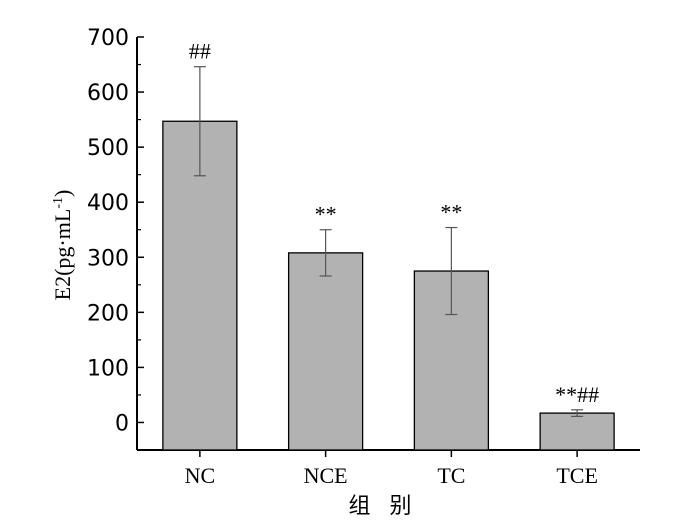  Describe the element at coordinates (62, 193) in the screenshot. I see `y-axis-title-close: )` at that location.